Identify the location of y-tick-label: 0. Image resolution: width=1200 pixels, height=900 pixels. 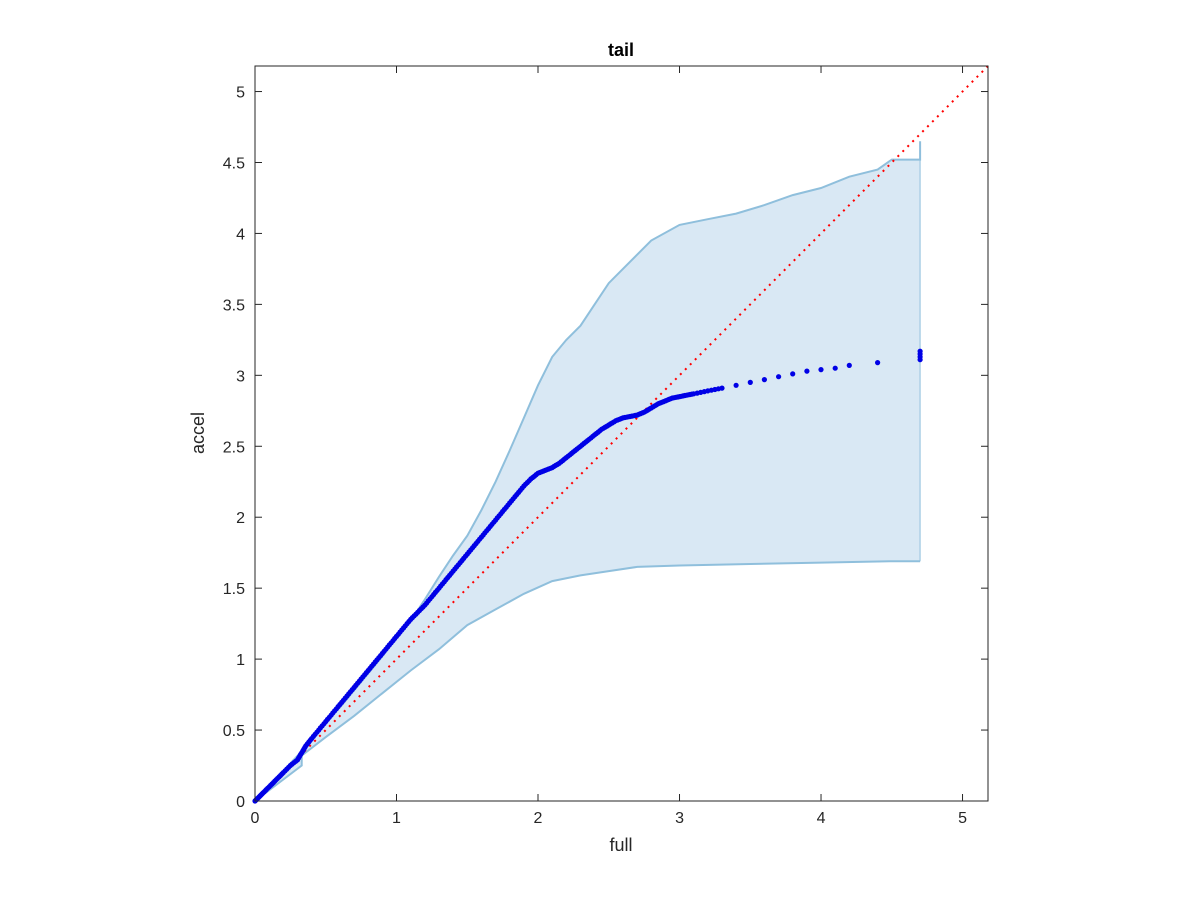
(240, 802).